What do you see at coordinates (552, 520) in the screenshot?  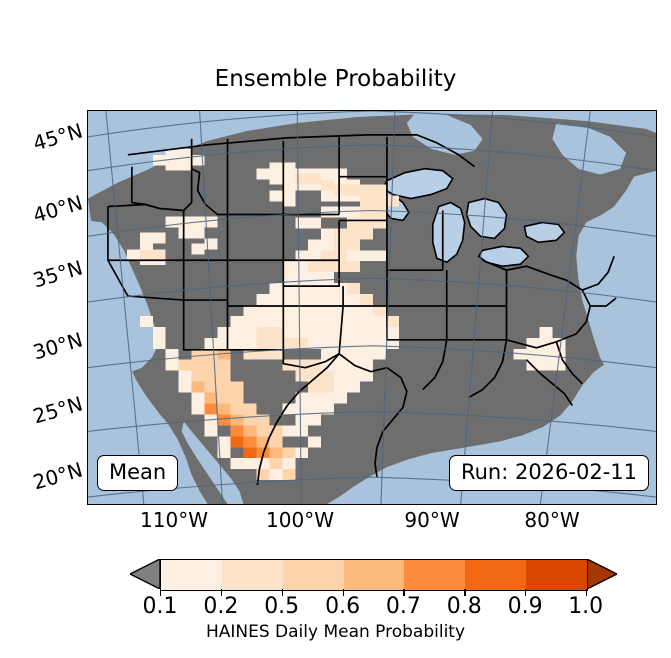 I see `lon-tick-80w: 80°W` at bounding box center [552, 520].